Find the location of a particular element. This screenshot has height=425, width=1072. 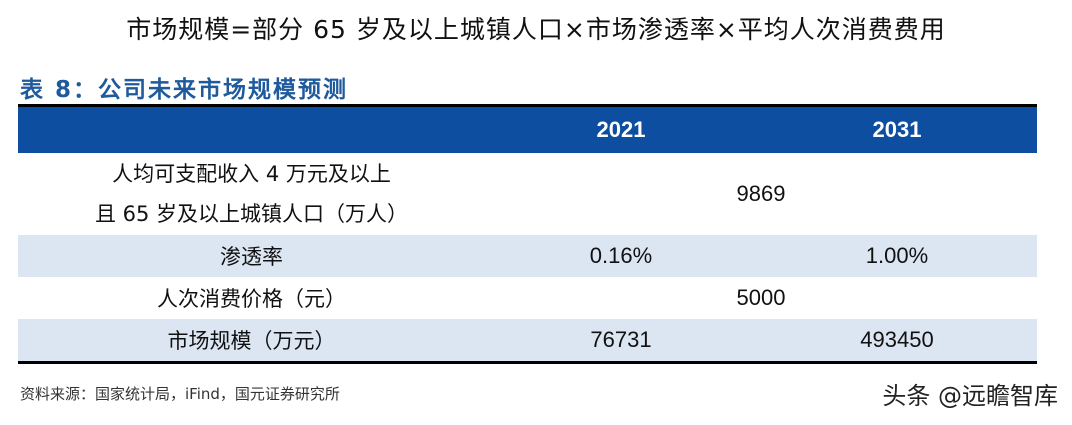

value-2021: 76731 is located at coordinates (621, 341).